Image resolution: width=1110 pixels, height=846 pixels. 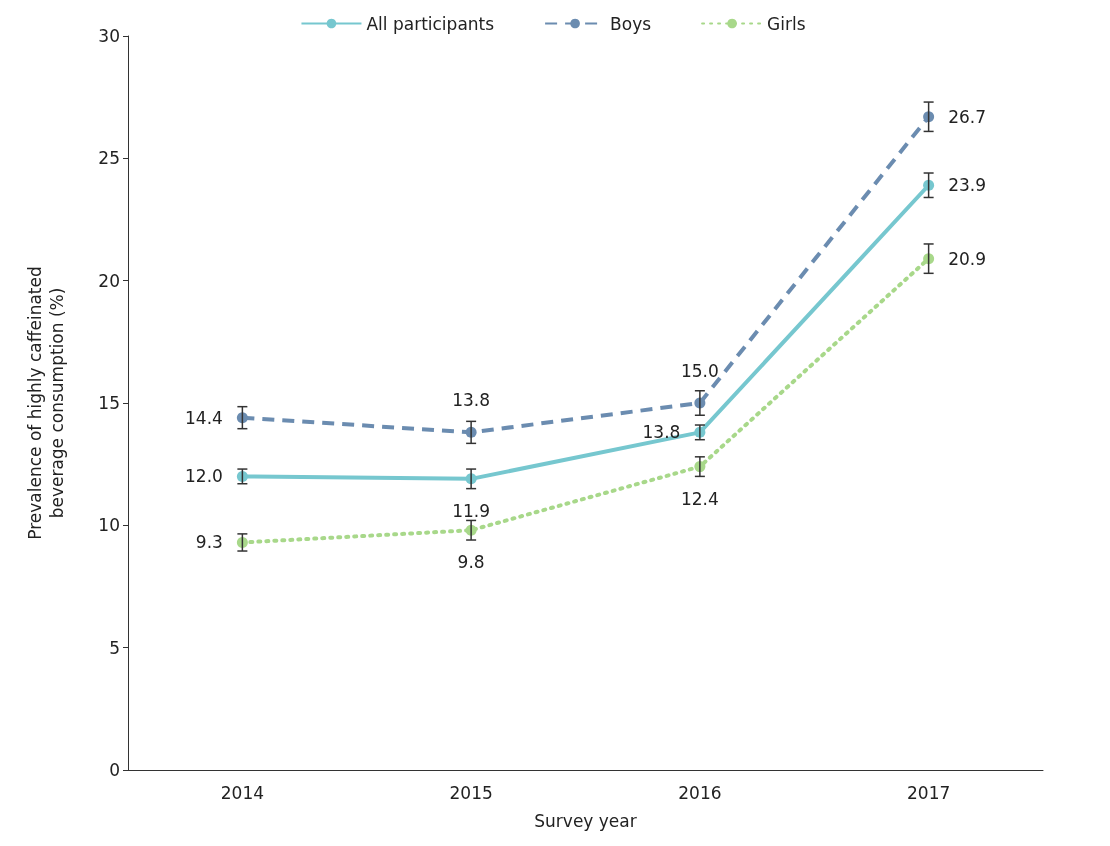 I want to click on data-label: 26.7, so click(x=967, y=116).